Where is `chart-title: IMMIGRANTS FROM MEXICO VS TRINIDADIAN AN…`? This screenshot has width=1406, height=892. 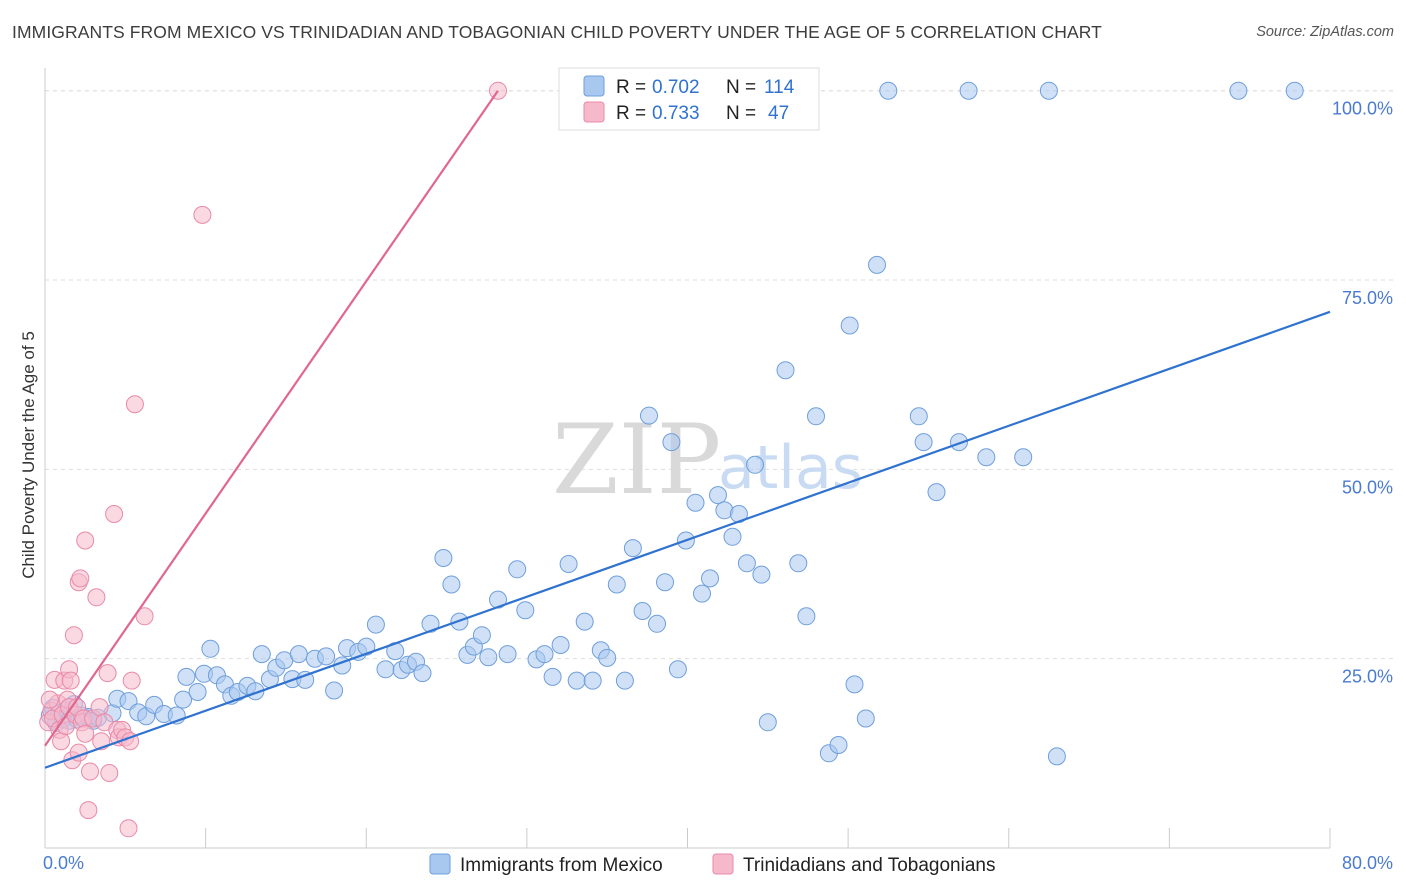
chart-title: IMMIGRANTS FROM MEXICO VS TRINIDADIAN AN… is located at coordinates (557, 32).